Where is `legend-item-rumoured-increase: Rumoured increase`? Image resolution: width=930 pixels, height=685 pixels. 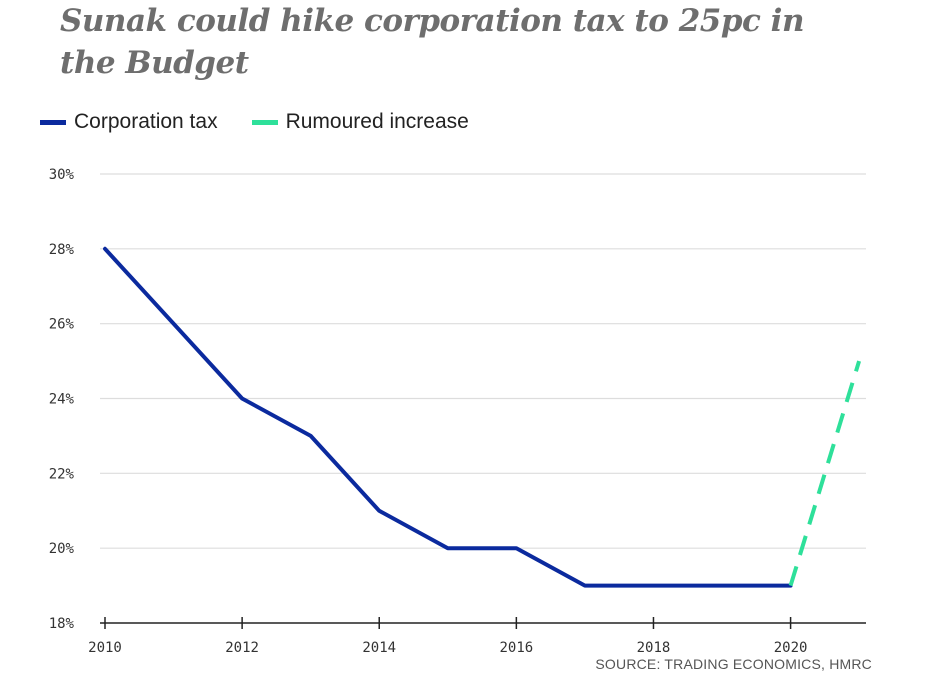
legend-item-rumoured-increase: Rumoured increase is located at coordinates (360, 122).